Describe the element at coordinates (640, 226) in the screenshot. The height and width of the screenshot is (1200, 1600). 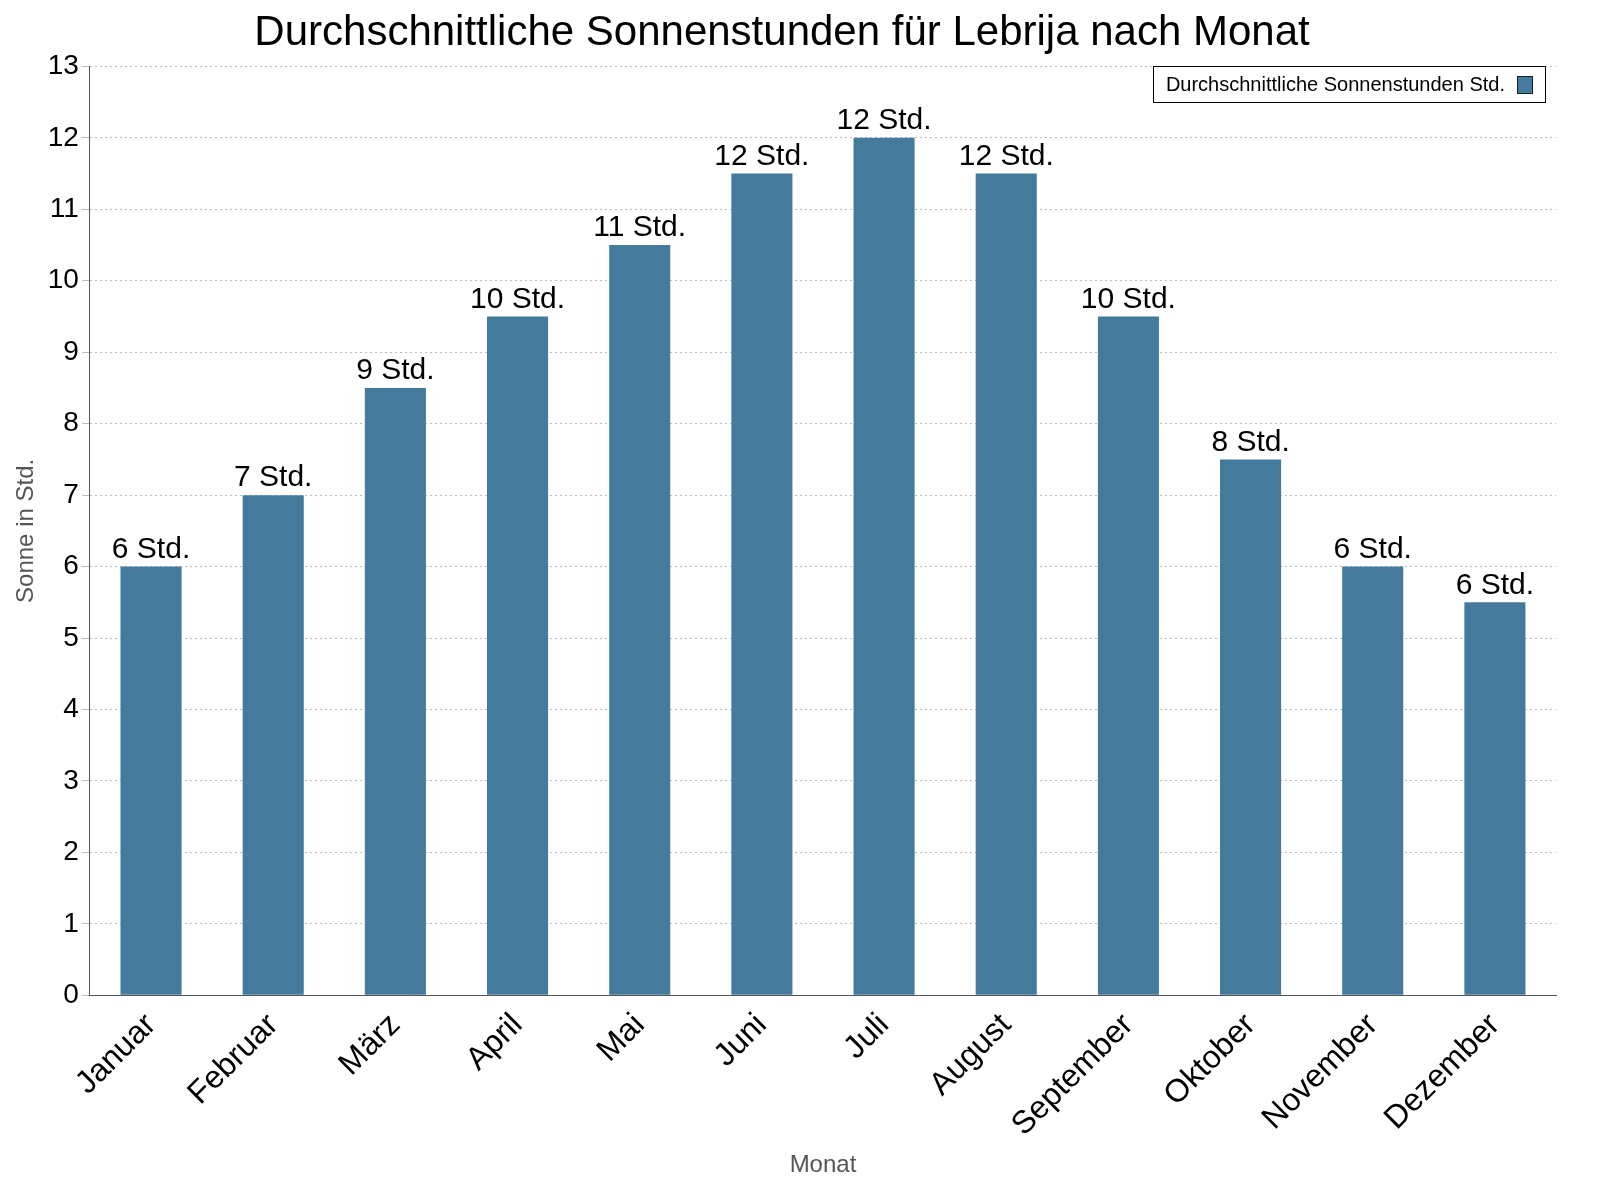
I see `data-label: 11 Std.` at that location.